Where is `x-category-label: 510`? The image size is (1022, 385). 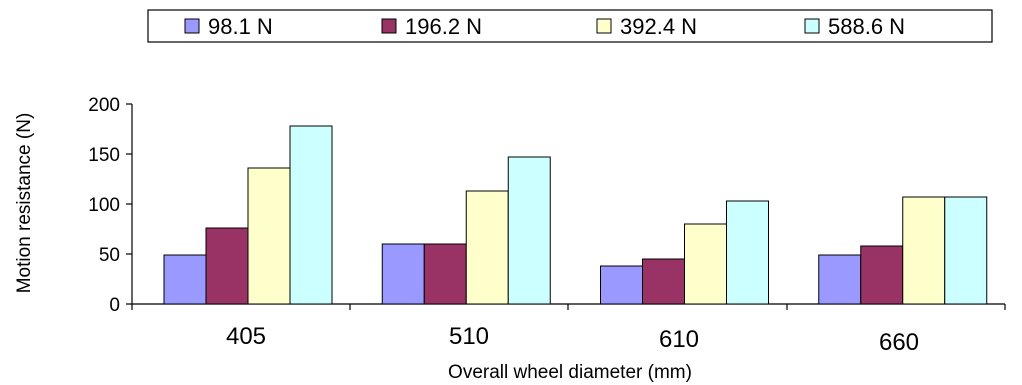
x-category-label: 510 is located at coordinates (469, 336).